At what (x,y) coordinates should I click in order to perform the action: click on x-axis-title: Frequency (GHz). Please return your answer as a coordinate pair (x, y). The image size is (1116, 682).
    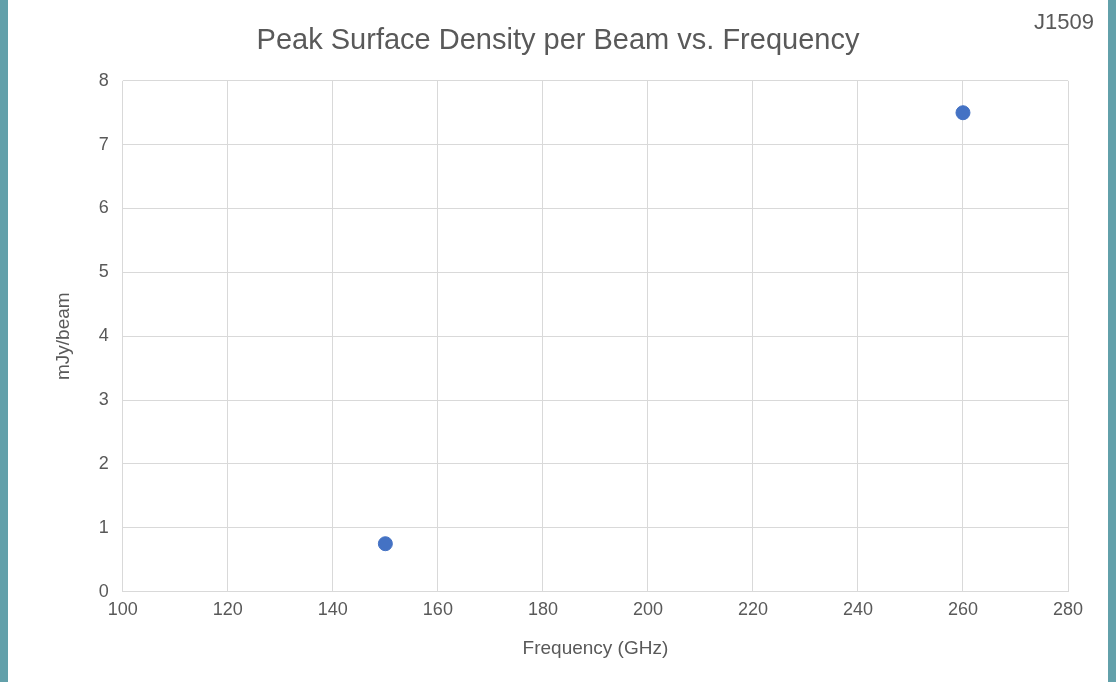
    Looking at the image, I should click on (595, 647).